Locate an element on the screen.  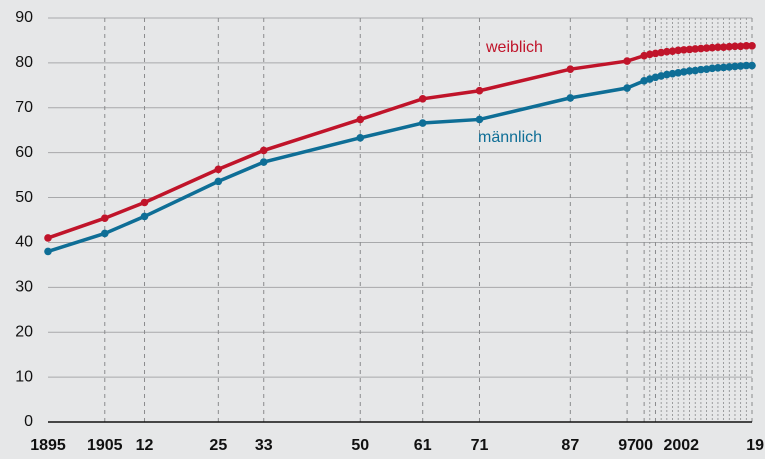
x-tick-label: 19 is located at coordinates (755, 445).